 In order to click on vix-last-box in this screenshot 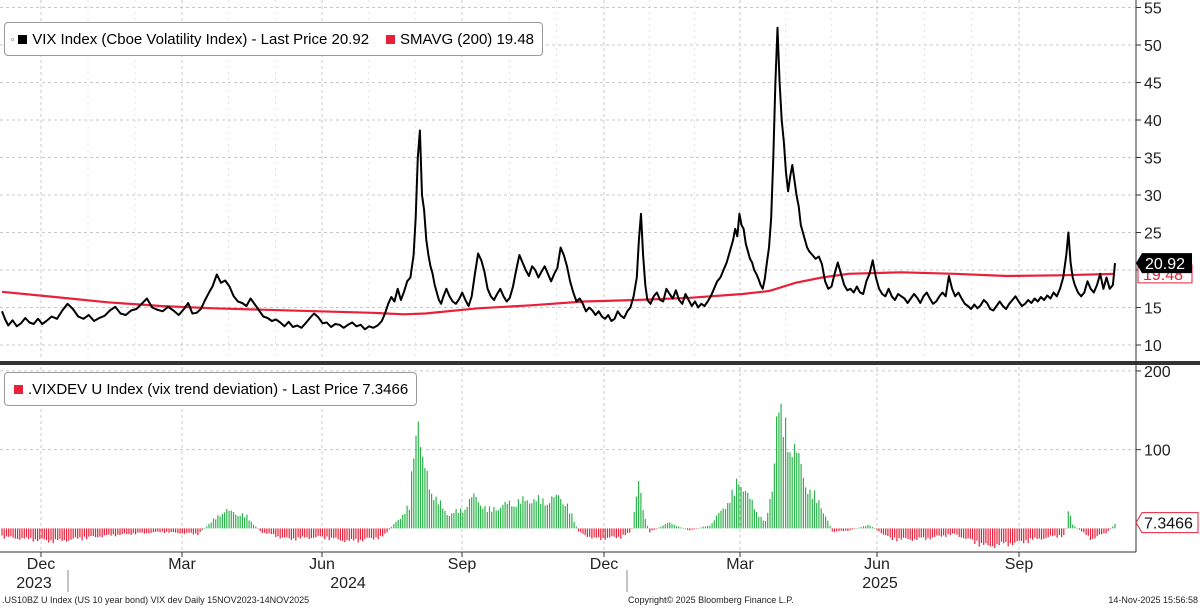, I will do `click(1164, 263)`.